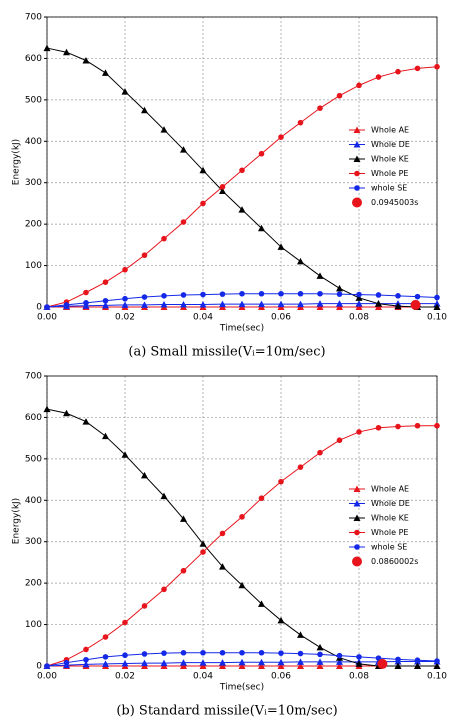 The width and height of the screenshot is (455, 727). What do you see at coordinates (33, 18) in the screenshot?
I see `y-tick-label: 700` at bounding box center [33, 18].